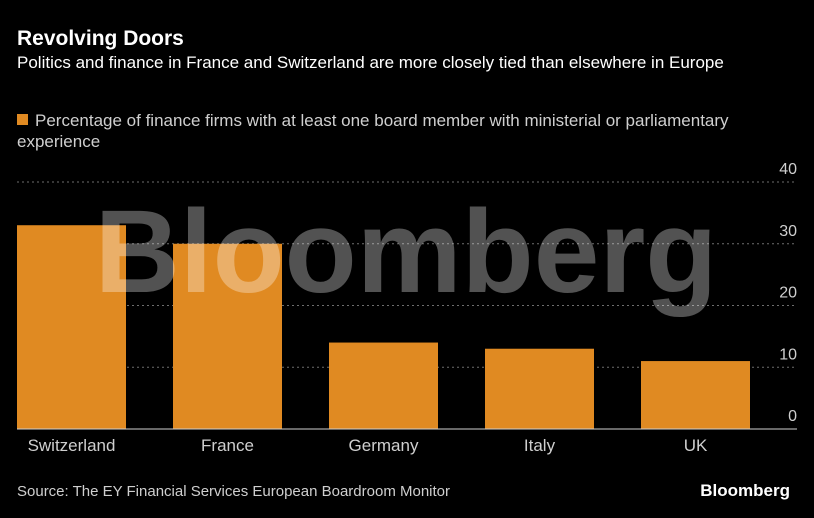 Image resolution: width=814 pixels, height=518 pixels. Describe the element at coordinates (788, 354) in the screenshot. I see `y-tick-label: 10` at that location.